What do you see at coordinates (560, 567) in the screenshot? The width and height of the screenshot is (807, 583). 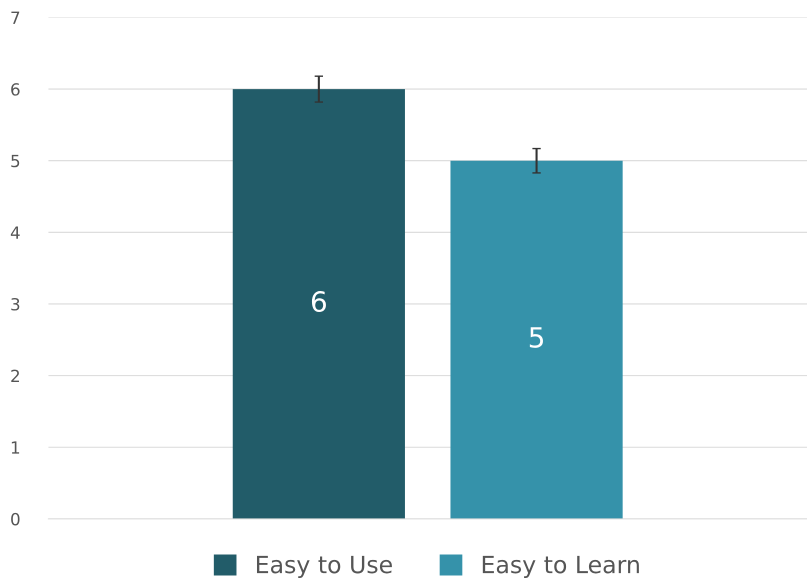 I see `legend-label: Easy to Learn` at bounding box center [560, 567].